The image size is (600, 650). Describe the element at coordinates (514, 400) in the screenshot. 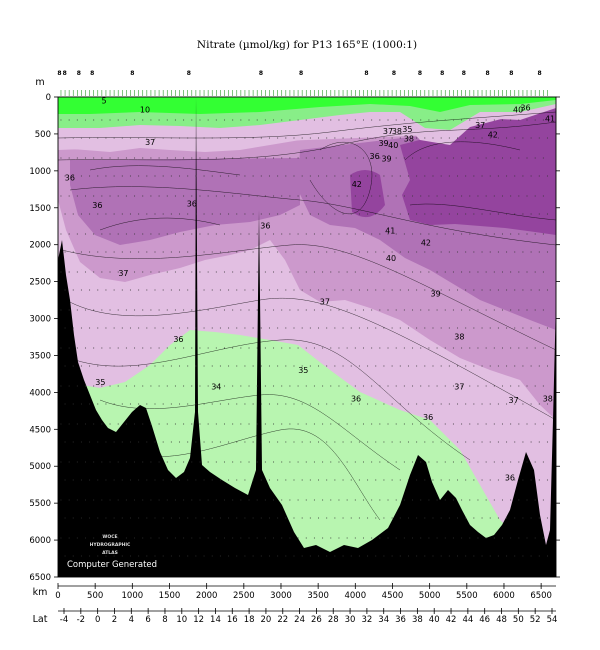

I see `contour-label: 37` at that location.